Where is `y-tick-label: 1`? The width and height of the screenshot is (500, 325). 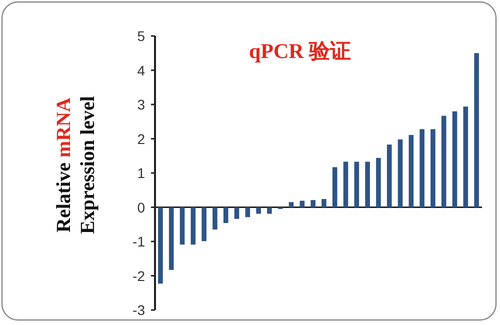
y-tick-label: 1 is located at coordinates (141, 173).